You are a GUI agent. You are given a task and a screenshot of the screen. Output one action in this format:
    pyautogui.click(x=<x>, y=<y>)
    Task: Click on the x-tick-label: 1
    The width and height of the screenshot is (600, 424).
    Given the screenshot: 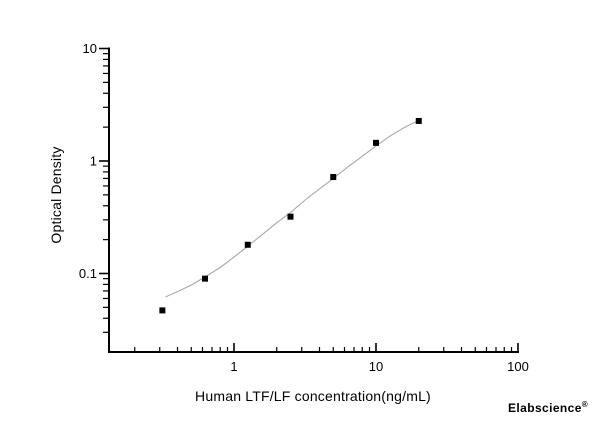 What is the action you would take?
    pyautogui.click(x=233, y=366)
    